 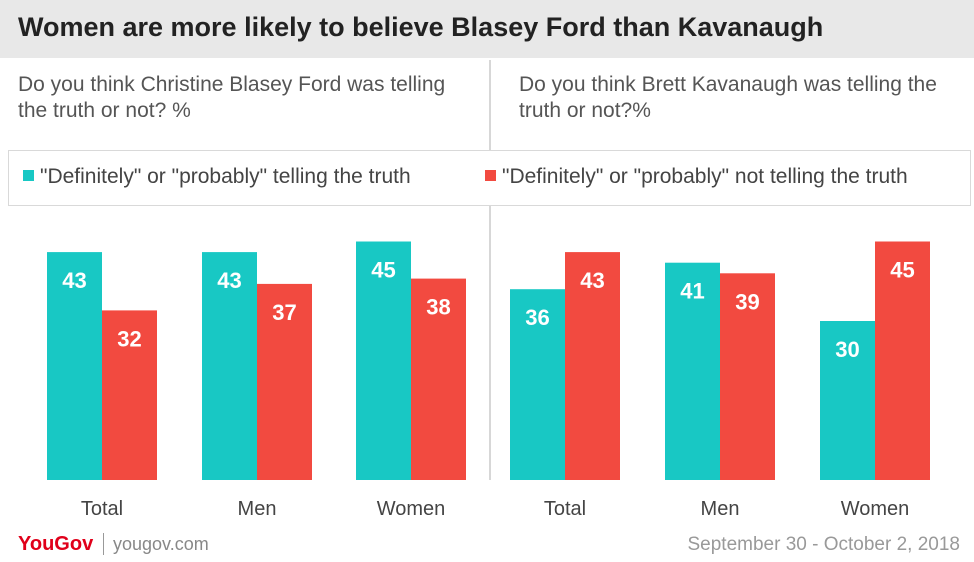 I want to click on footer-url: yougov.com, so click(x=161, y=544).